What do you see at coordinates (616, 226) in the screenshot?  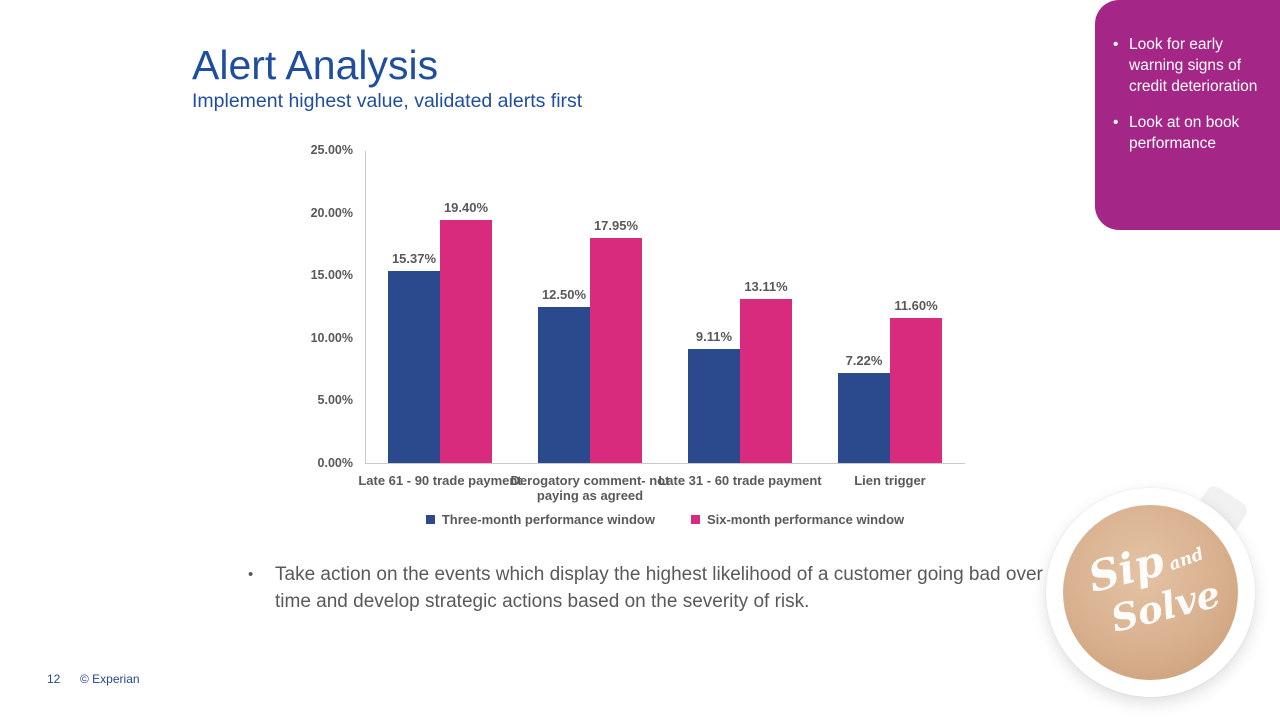 I see `bar-value-label: 17.95%` at bounding box center [616, 226].